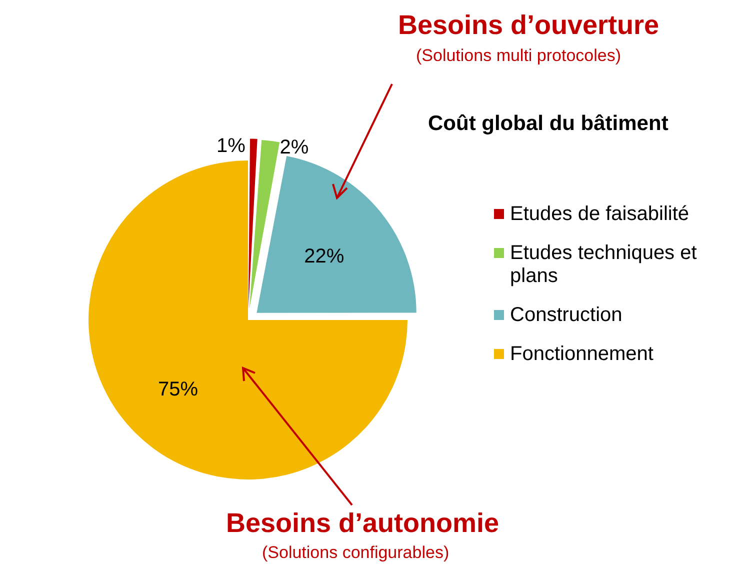  I want to click on legend-label: Etudes techniques et plans, so click(604, 265).